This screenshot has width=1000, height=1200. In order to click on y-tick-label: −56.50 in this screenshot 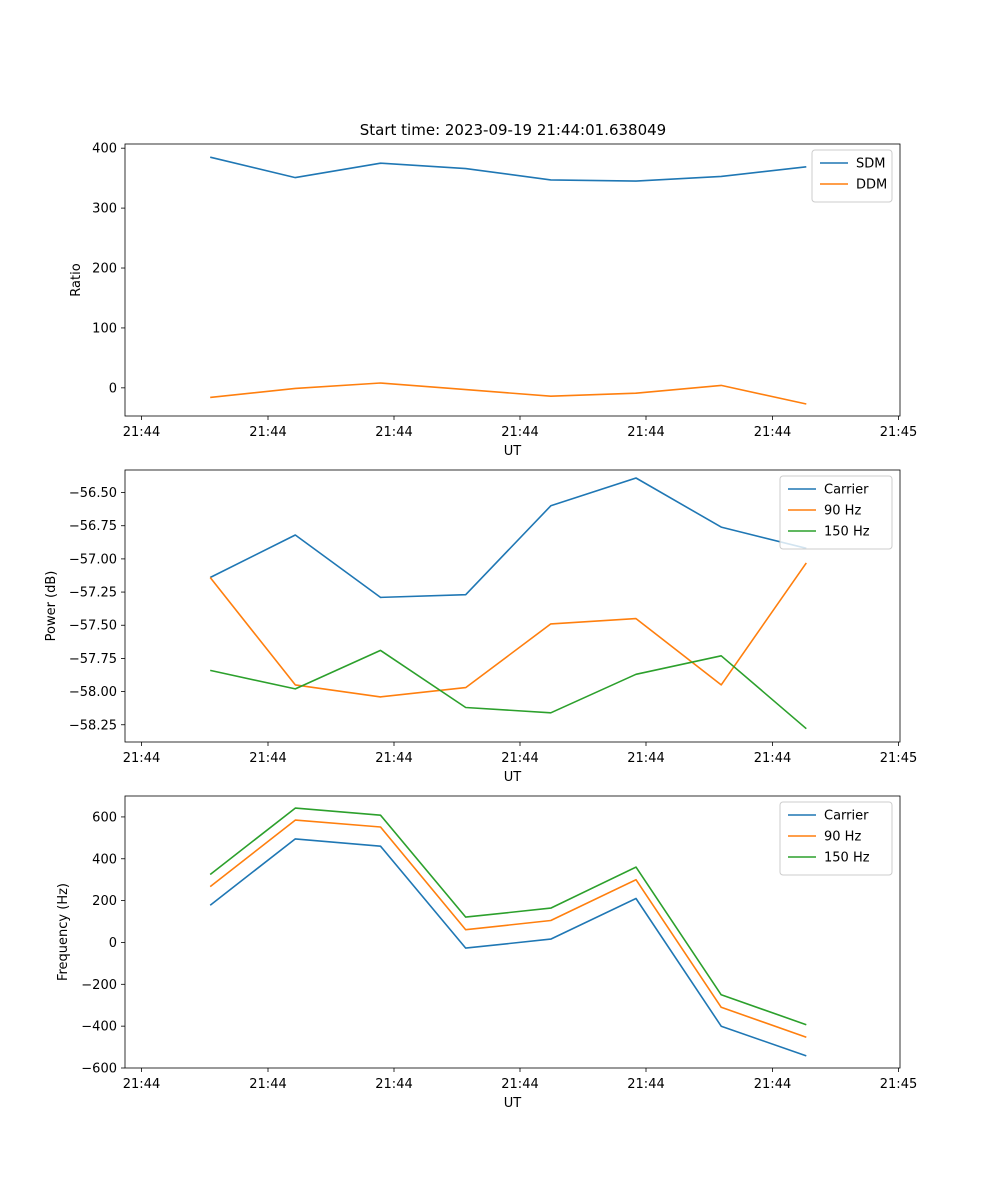, I will do `click(93, 493)`.